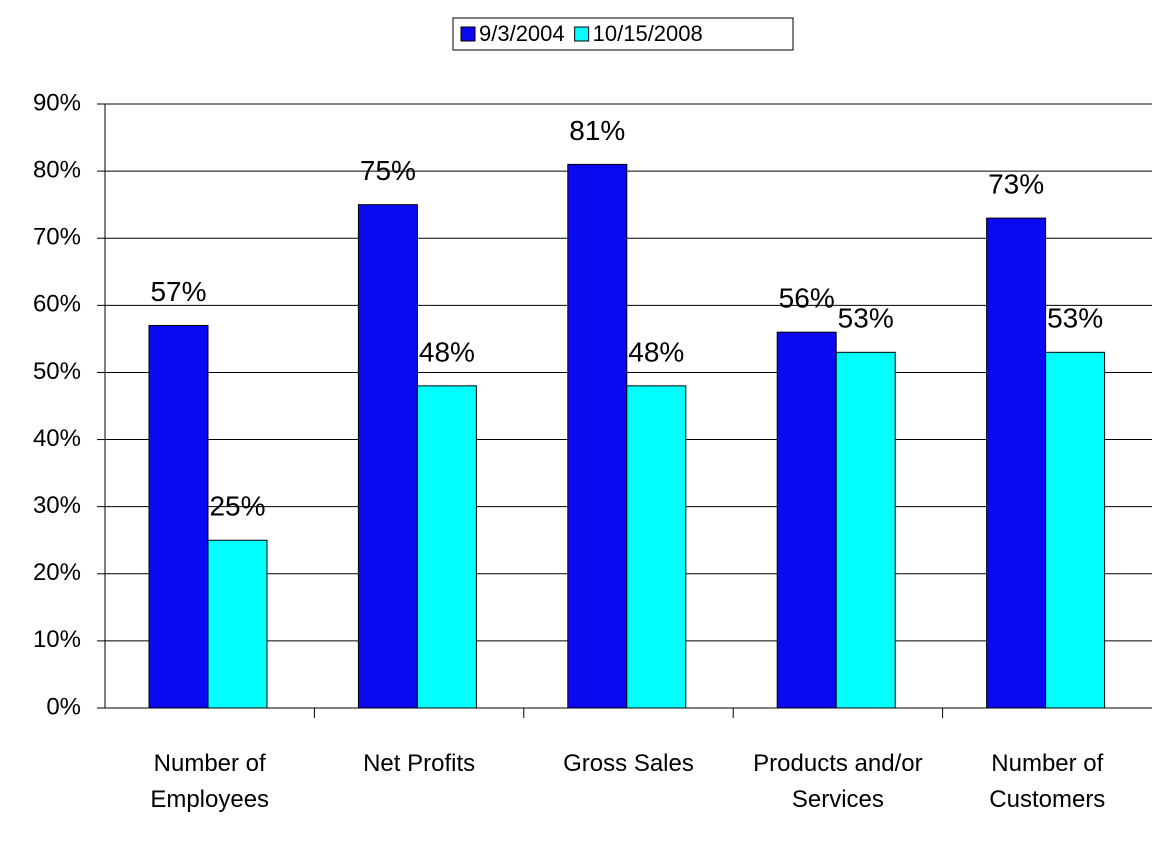  I want to click on legend-label: 9/3/2004, so click(522, 33).